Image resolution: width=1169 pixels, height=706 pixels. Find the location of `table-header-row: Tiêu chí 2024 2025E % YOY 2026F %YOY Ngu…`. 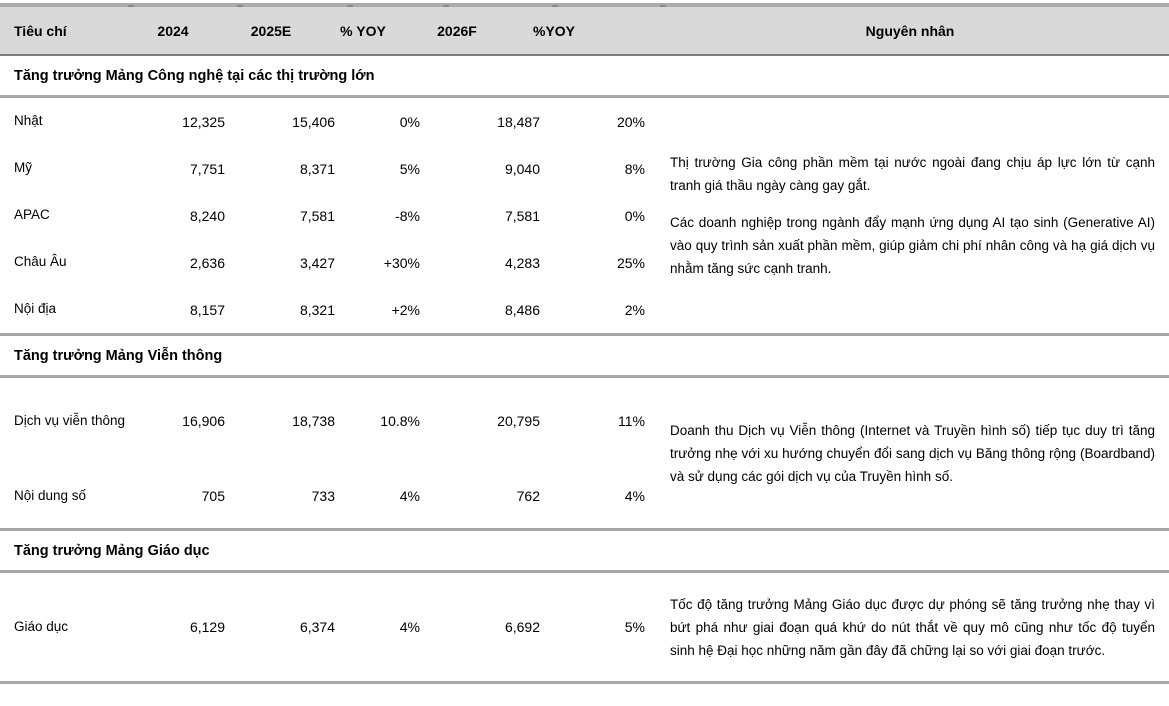

table-header-row: Tiêu chí 2024 2025E % YOY 2026F %YOY Ngu… is located at coordinates (584, 31).